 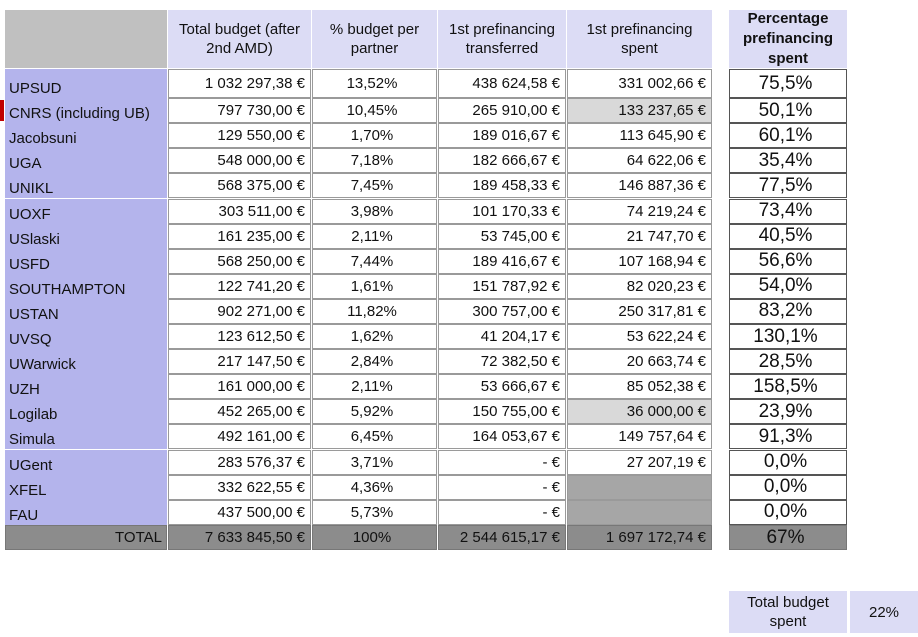 What do you see at coordinates (239, 286) in the screenshot?
I see `value-cell: 122 741,20 €` at bounding box center [239, 286].